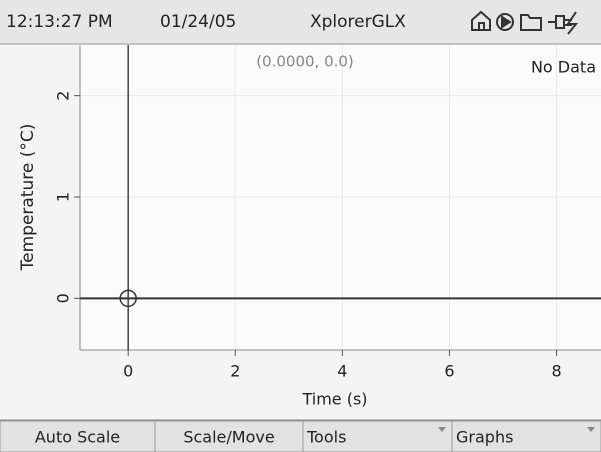 This screenshot has height=452, width=601. What do you see at coordinates (300, 22) in the screenshot?
I see `status-bar` at bounding box center [300, 22].